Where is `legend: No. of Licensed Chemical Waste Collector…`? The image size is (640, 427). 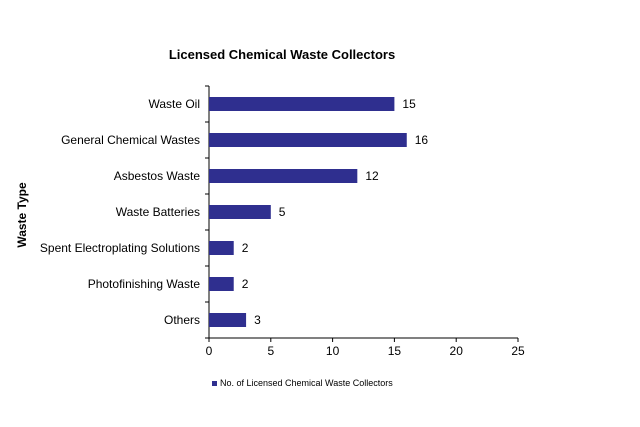 legend: No. of Licensed Chemical Waste Collector… is located at coordinates (302, 383).